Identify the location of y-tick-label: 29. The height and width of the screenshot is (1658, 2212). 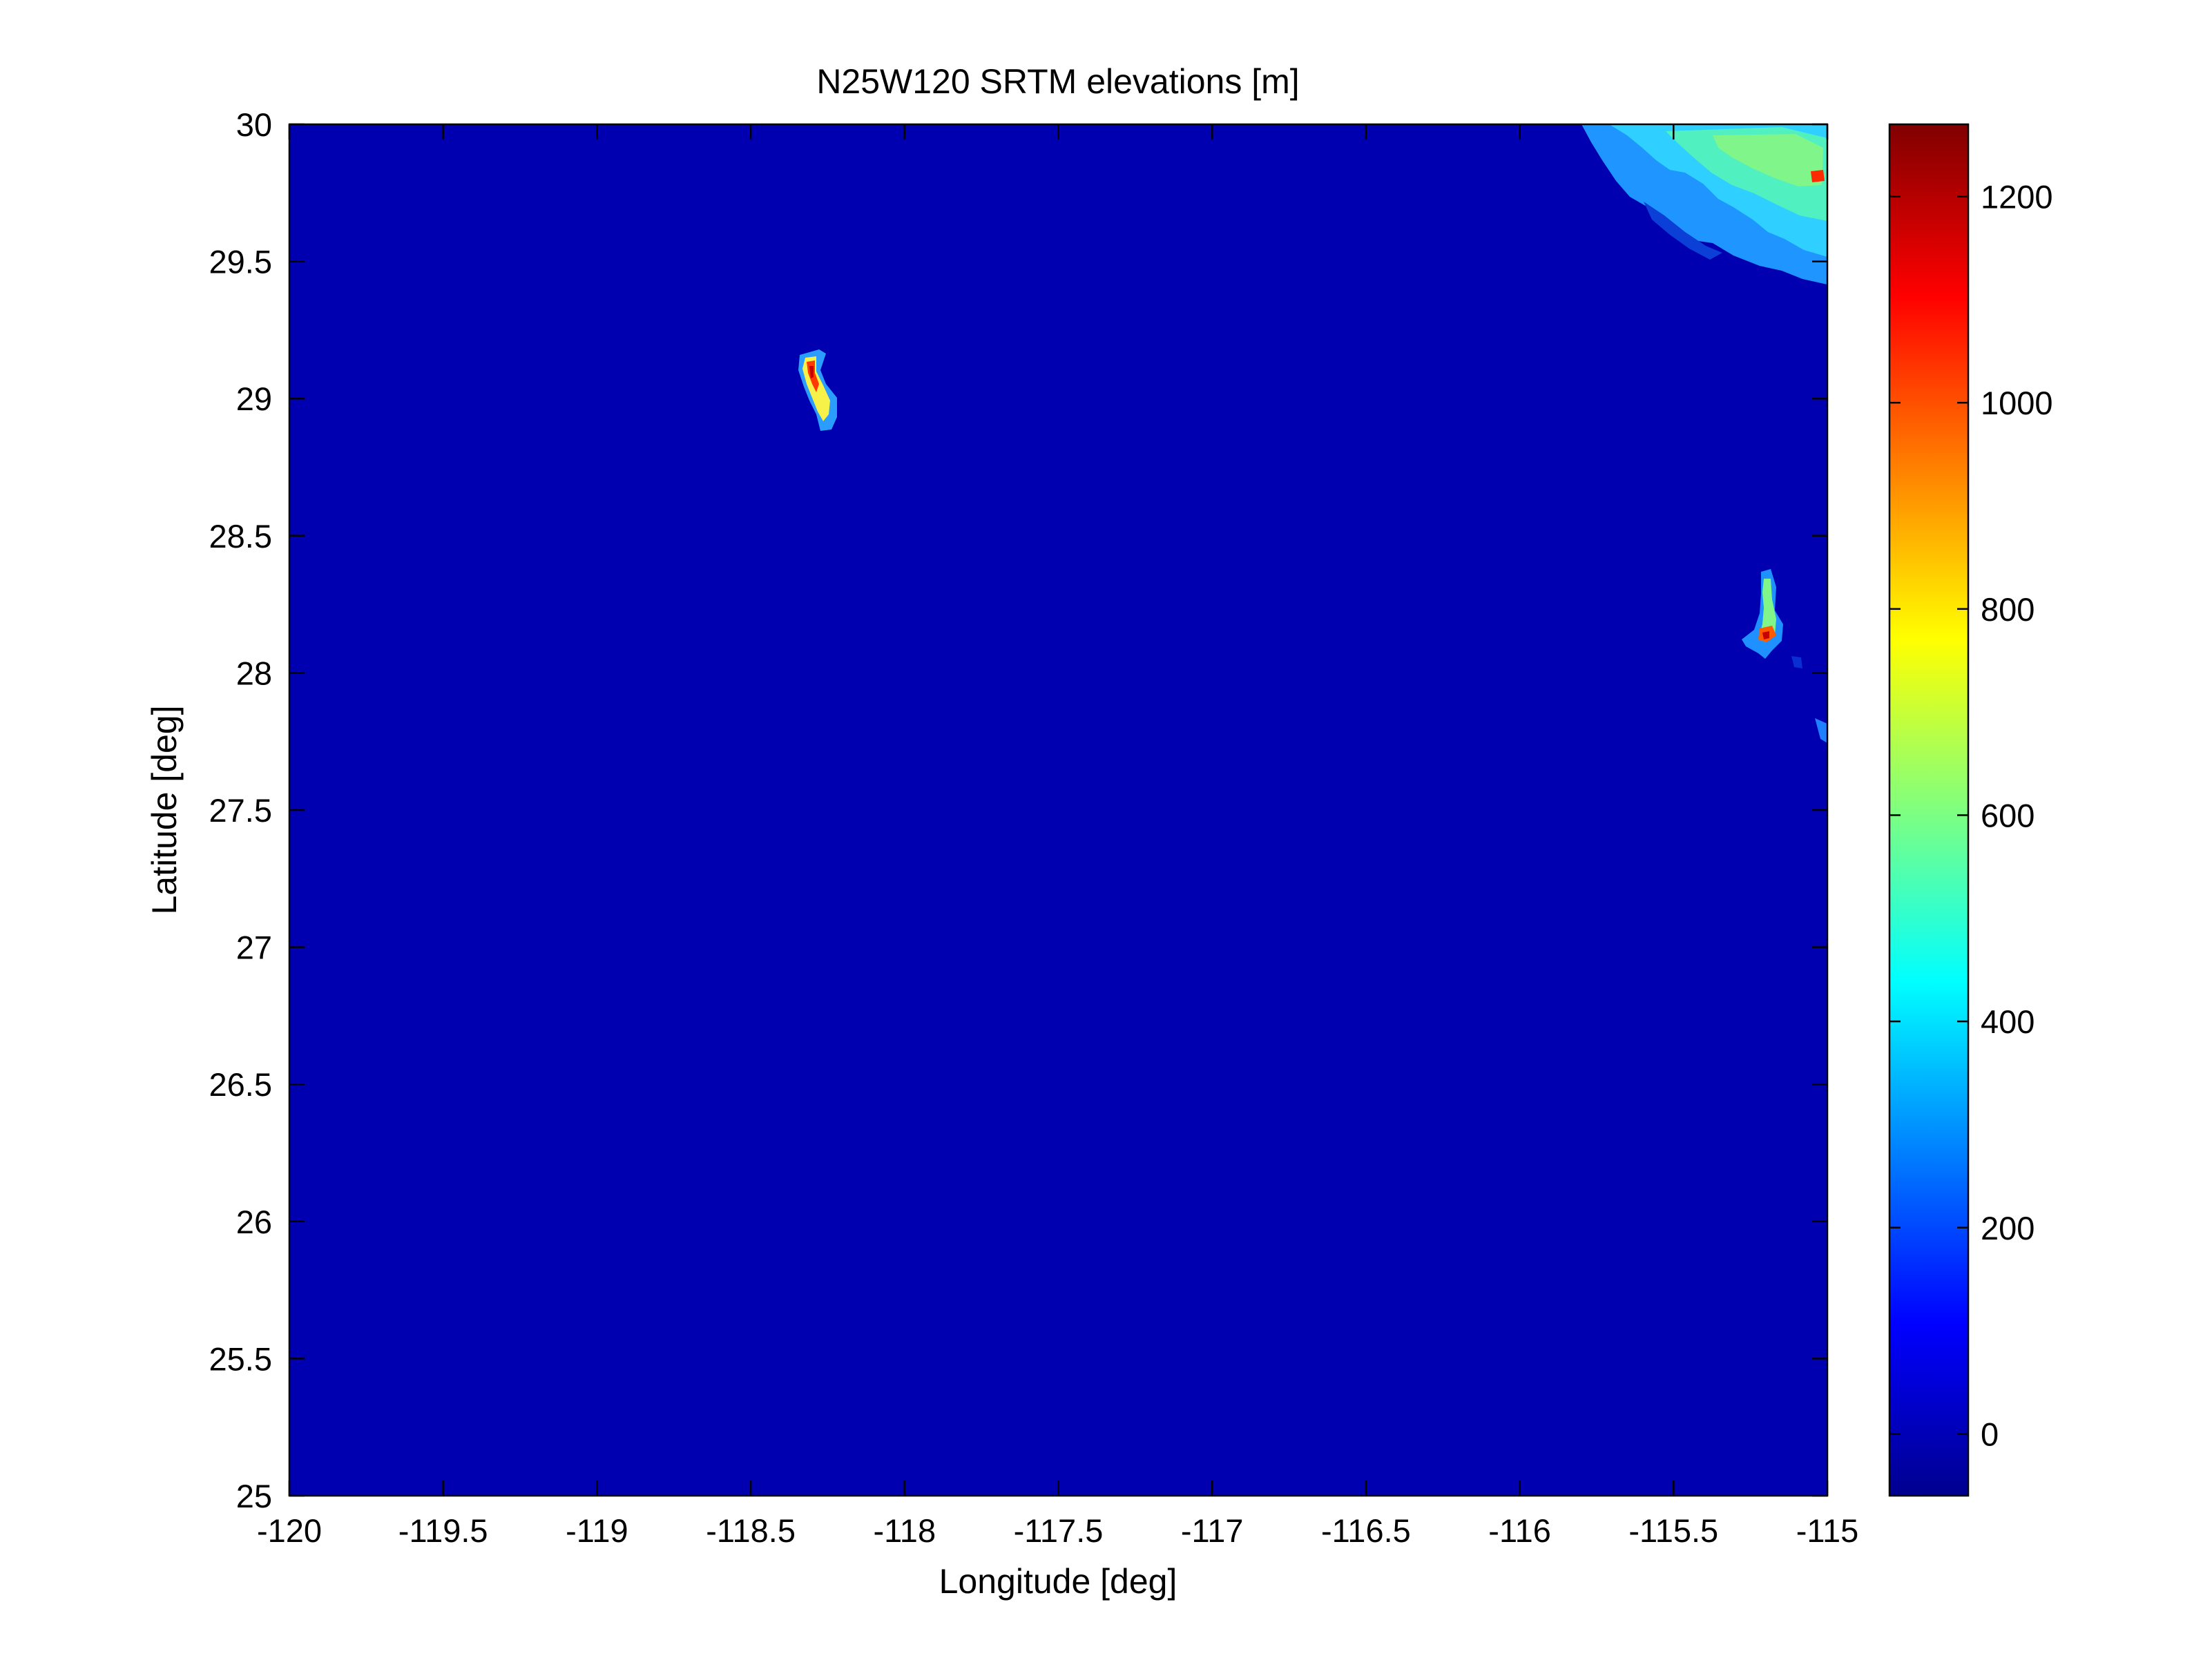
(254, 398).